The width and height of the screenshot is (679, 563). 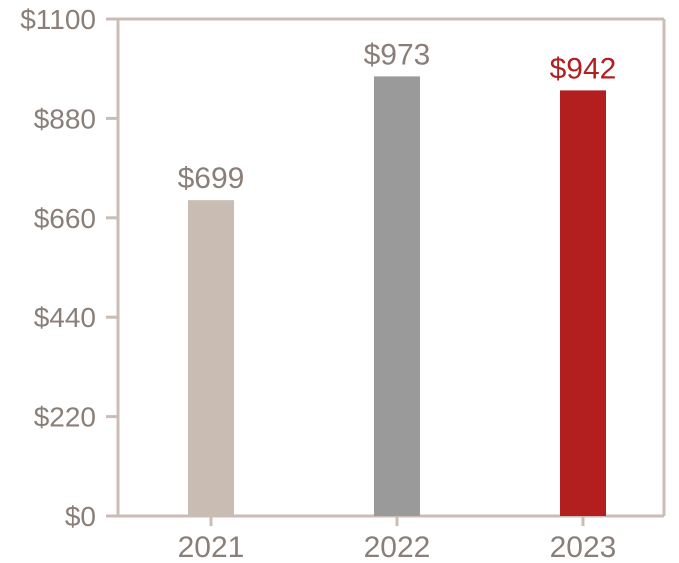 What do you see at coordinates (65, 118) in the screenshot?
I see `y-tick-label: $880` at bounding box center [65, 118].